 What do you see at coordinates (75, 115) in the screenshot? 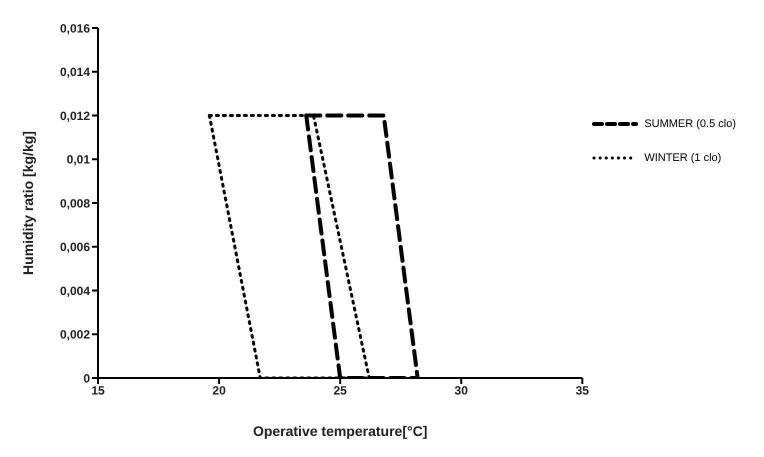
I see `y-tick-label: 0,012` at bounding box center [75, 115].